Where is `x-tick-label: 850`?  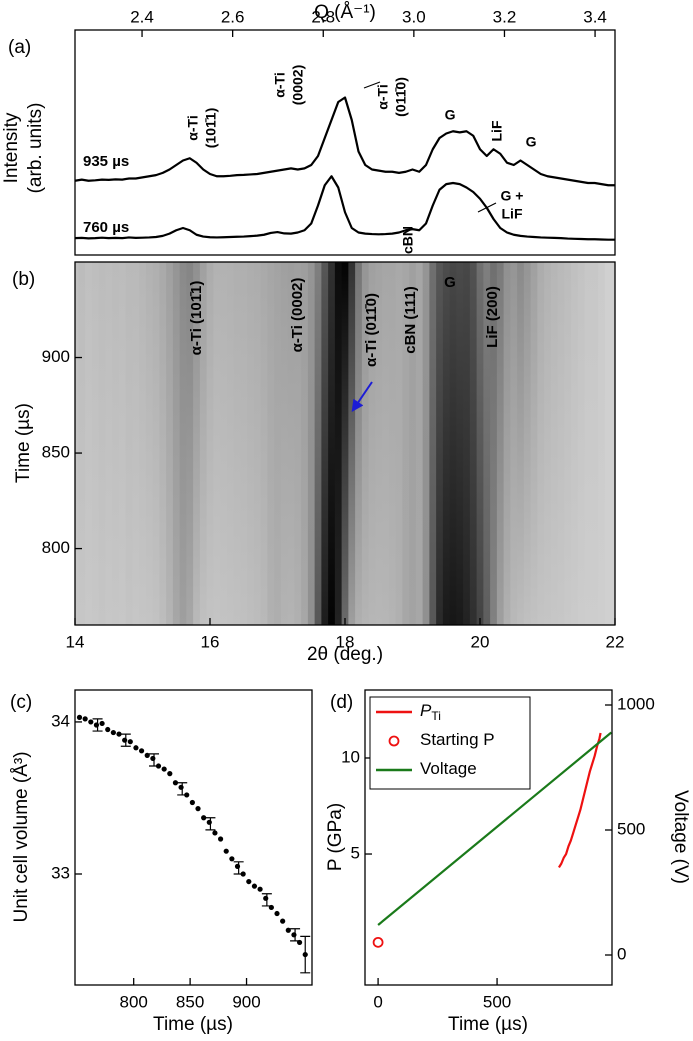
x-tick-label: 850 is located at coordinates (190, 1001).